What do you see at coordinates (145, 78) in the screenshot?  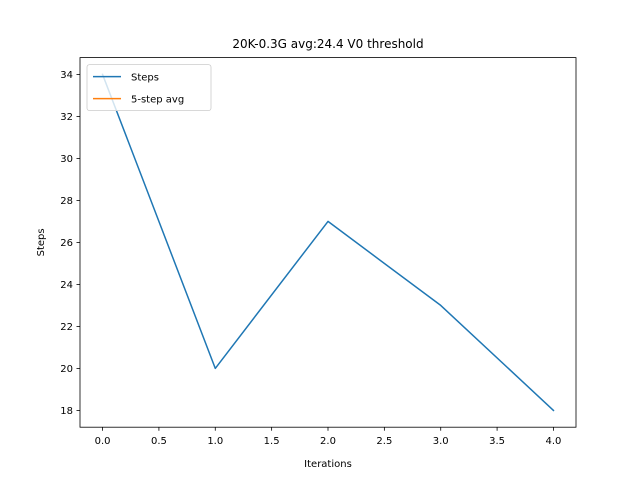 I see `legend-entry-label: Steps` at bounding box center [145, 78].